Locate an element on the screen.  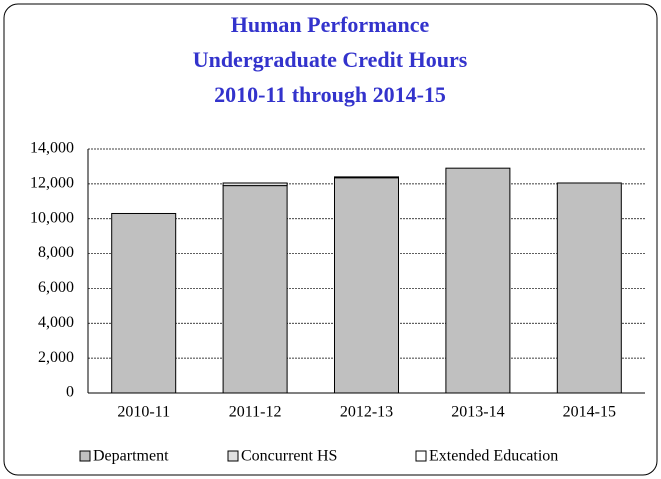
y-tick-label: 12,000 is located at coordinates (52, 183).